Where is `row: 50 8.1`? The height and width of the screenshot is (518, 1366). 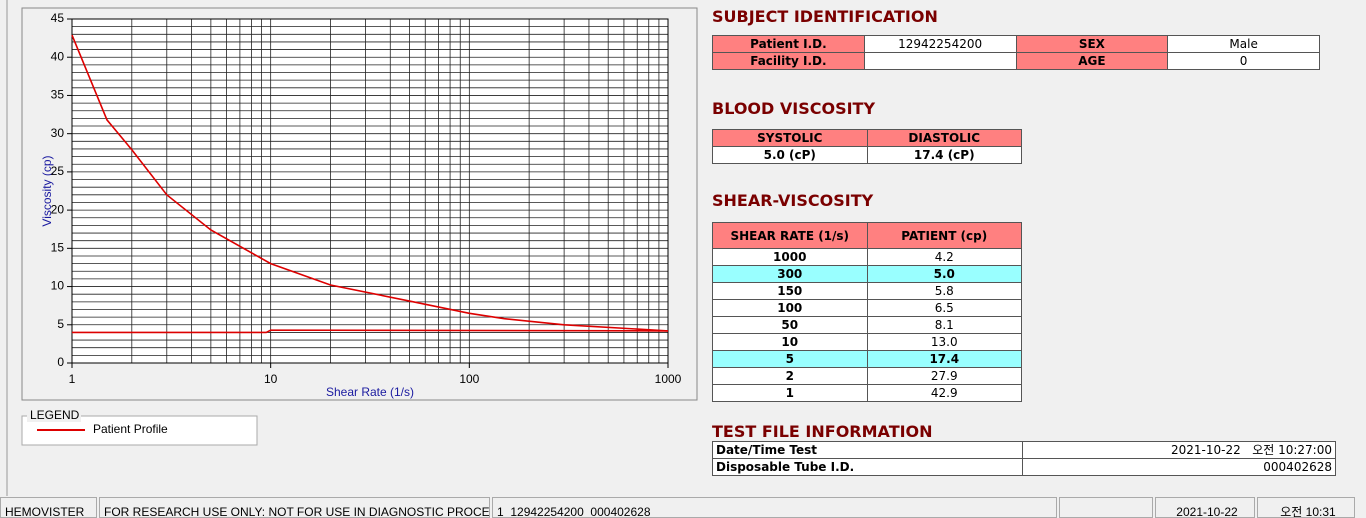
row: 50 8.1 is located at coordinates (867, 325).